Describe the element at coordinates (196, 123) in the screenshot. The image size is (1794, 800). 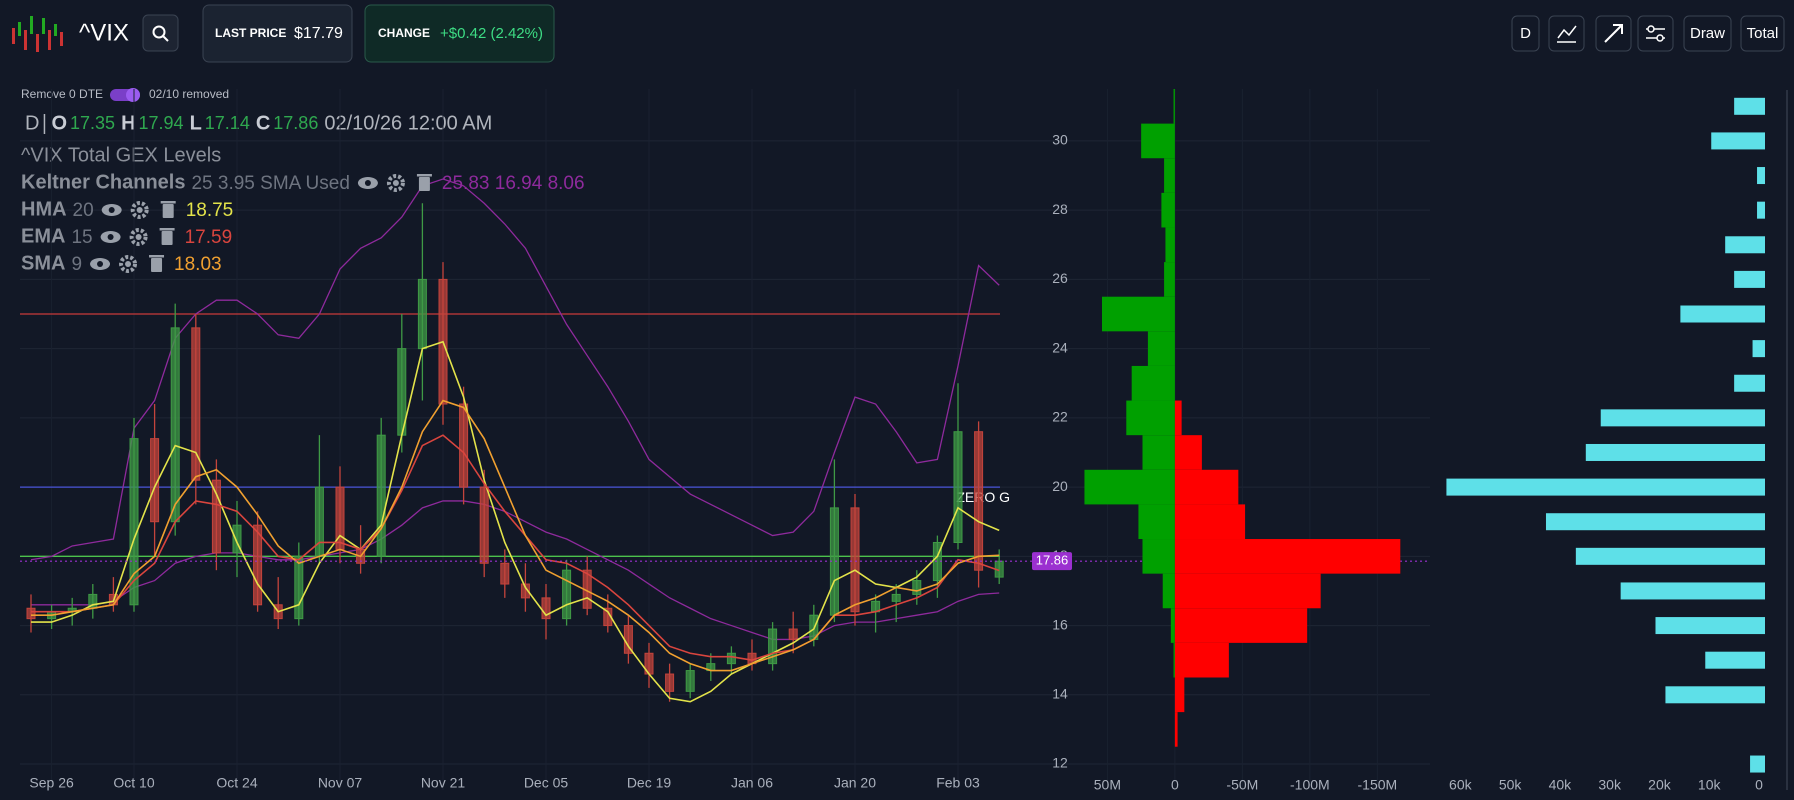
I see `ohlc-text: L` at that location.